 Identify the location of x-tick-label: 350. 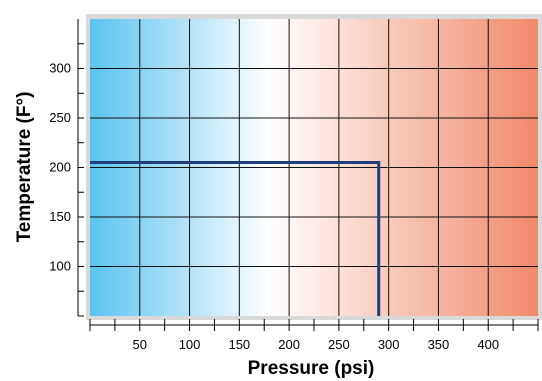
(439, 344).